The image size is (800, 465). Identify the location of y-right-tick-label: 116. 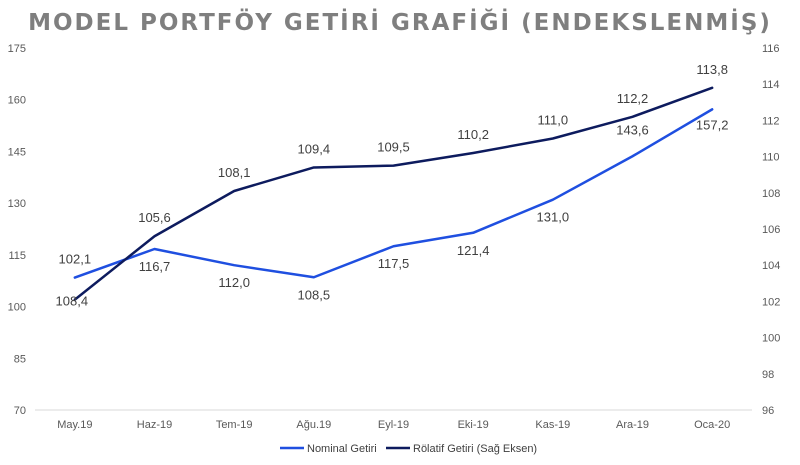
(771, 49).